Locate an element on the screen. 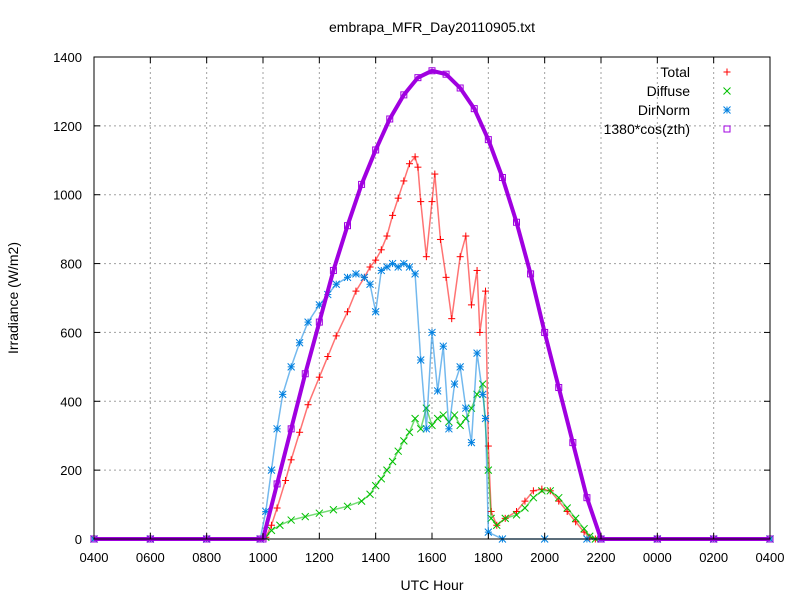 This screenshot has width=800, height=600. y-tick-label: 600 is located at coordinates (71, 332).